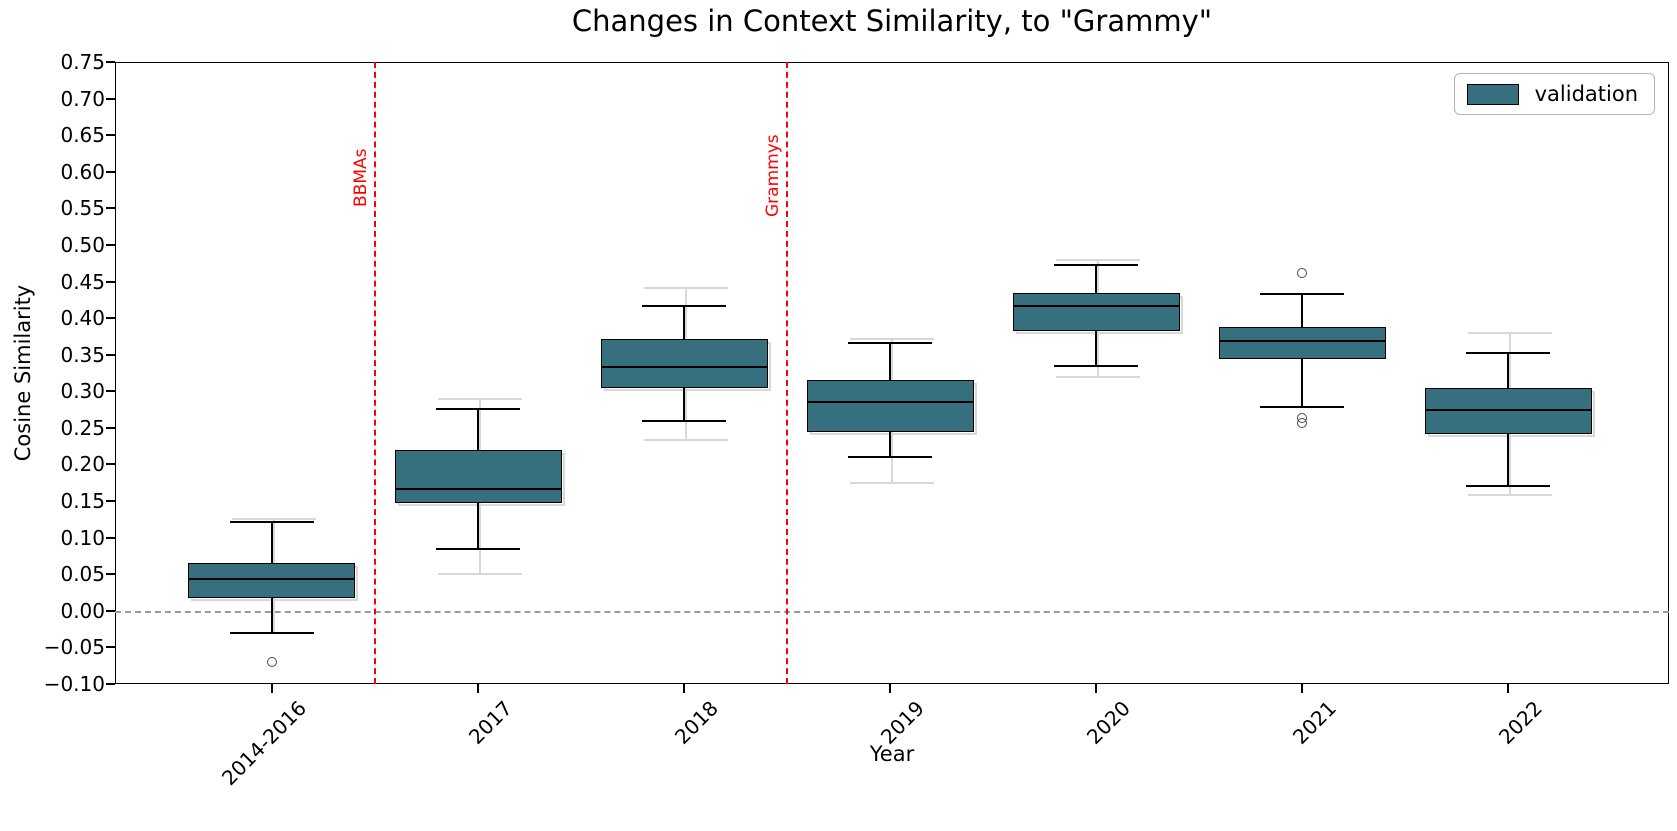 The height and width of the screenshot is (831, 1677). What do you see at coordinates (787, 373) in the screenshot?
I see `event-line-grammys` at bounding box center [787, 373].